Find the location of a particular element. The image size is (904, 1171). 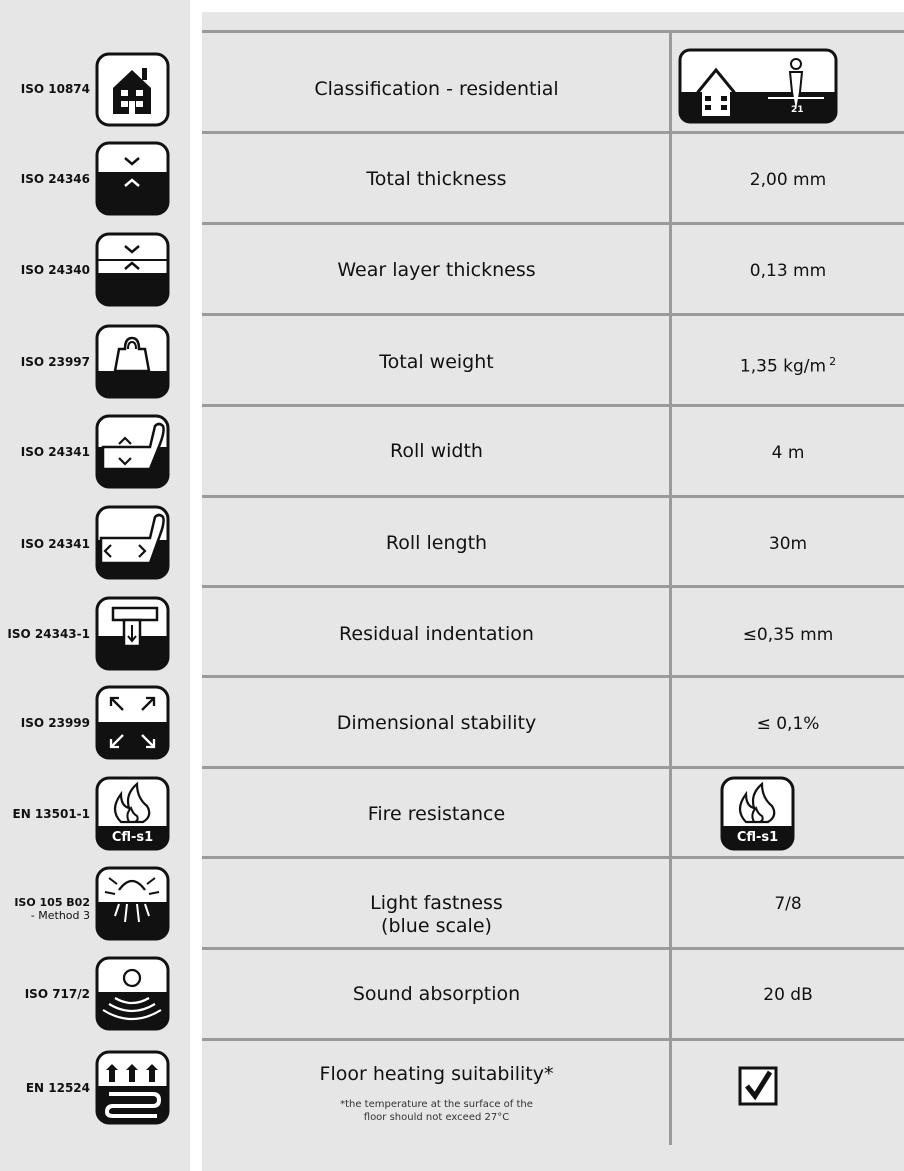

fire-icon: Cfl-s1 is located at coordinates (132, 813).